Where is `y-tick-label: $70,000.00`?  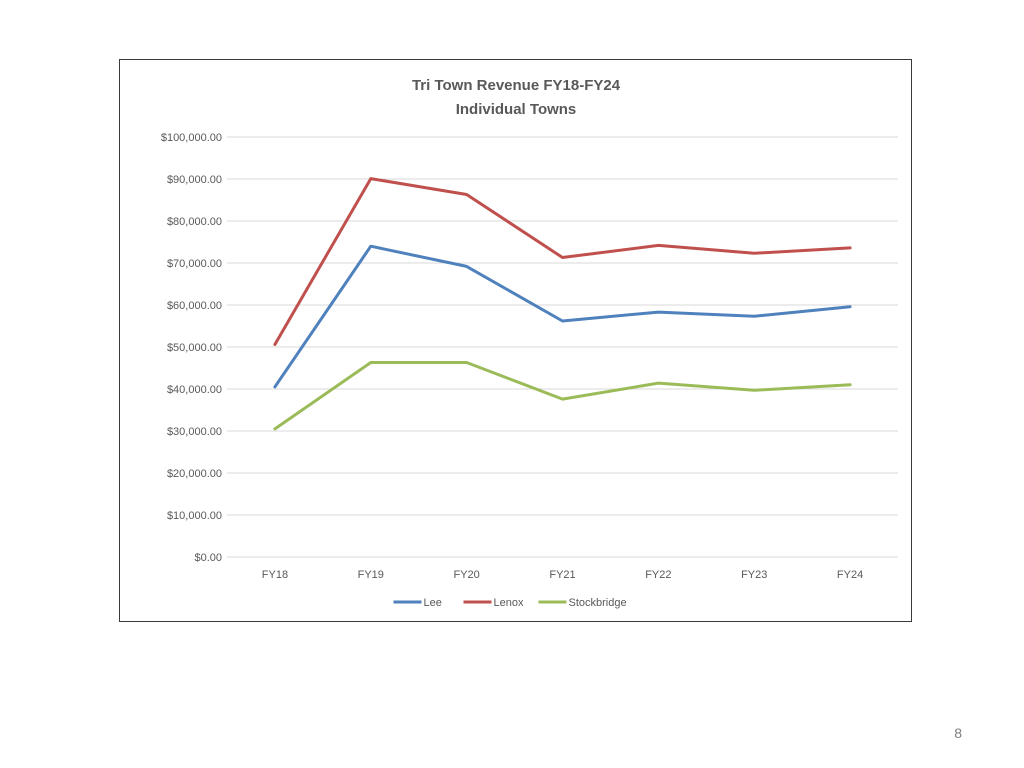 y-tick-label: $70,000.00 is located at coordinates (194, 264).